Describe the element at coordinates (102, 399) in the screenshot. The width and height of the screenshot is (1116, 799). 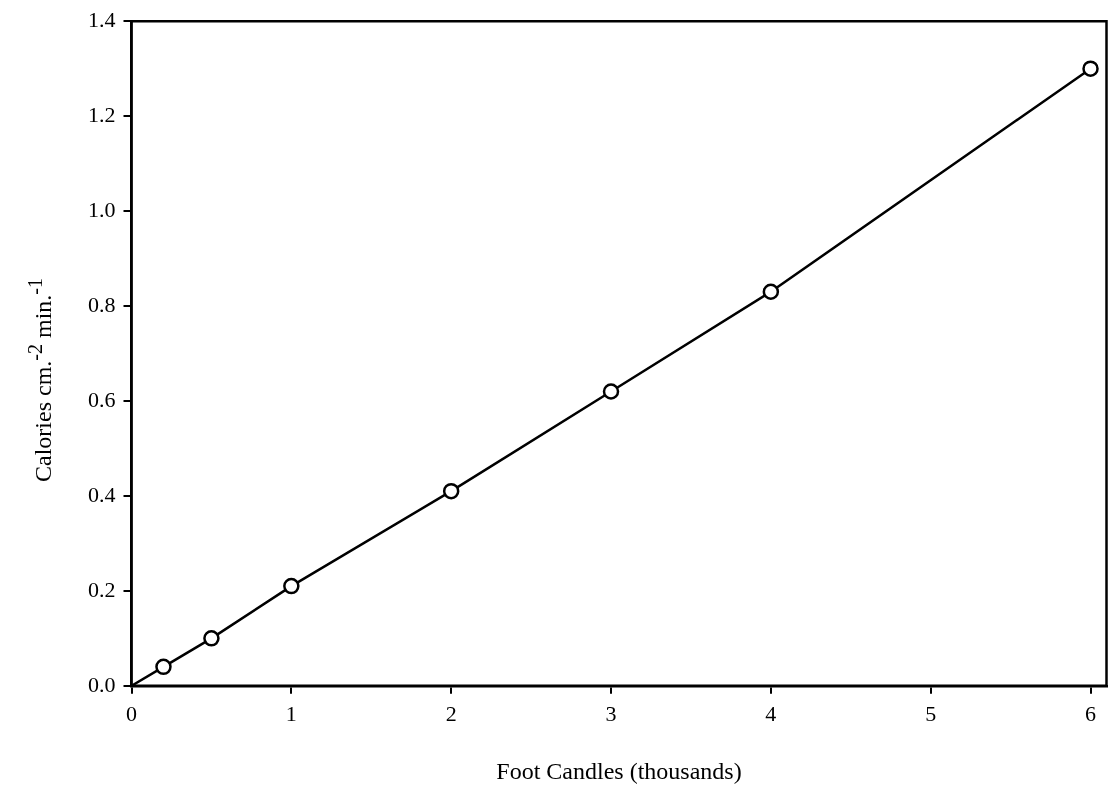
I see `y-tick-label: 0.6` at that location.